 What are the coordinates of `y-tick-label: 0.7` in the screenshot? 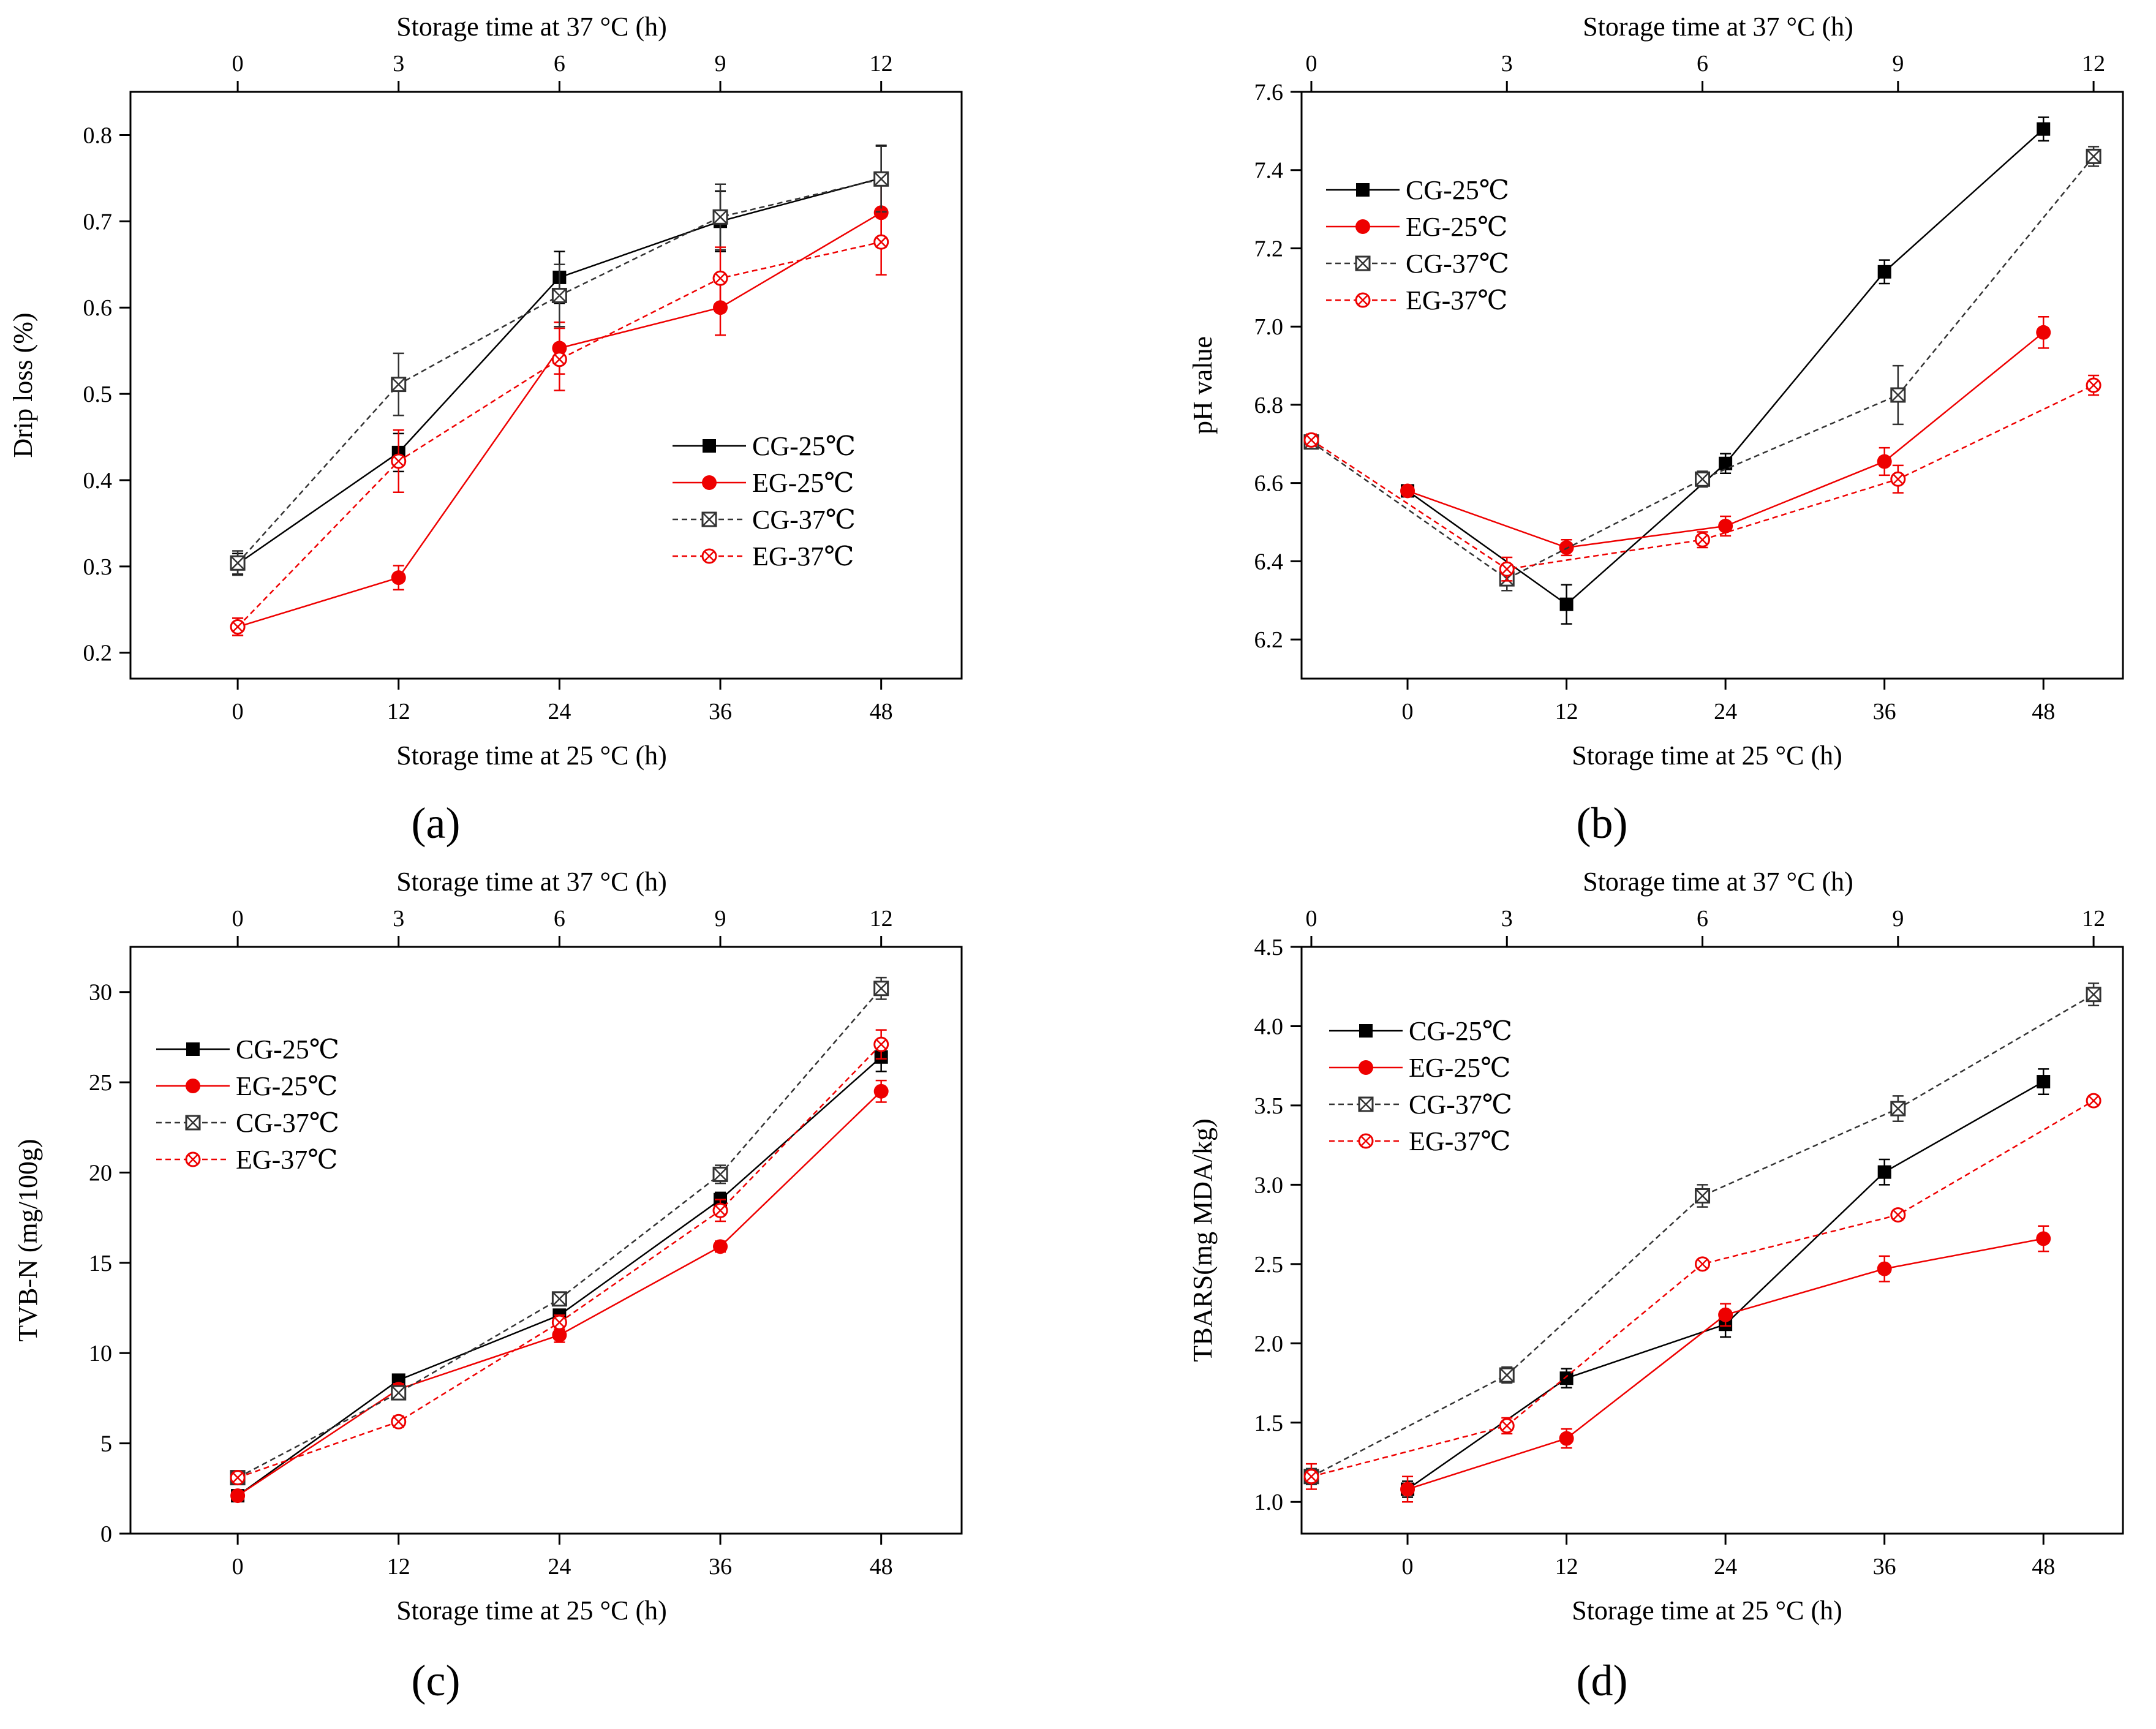 It's located at (98, 222).